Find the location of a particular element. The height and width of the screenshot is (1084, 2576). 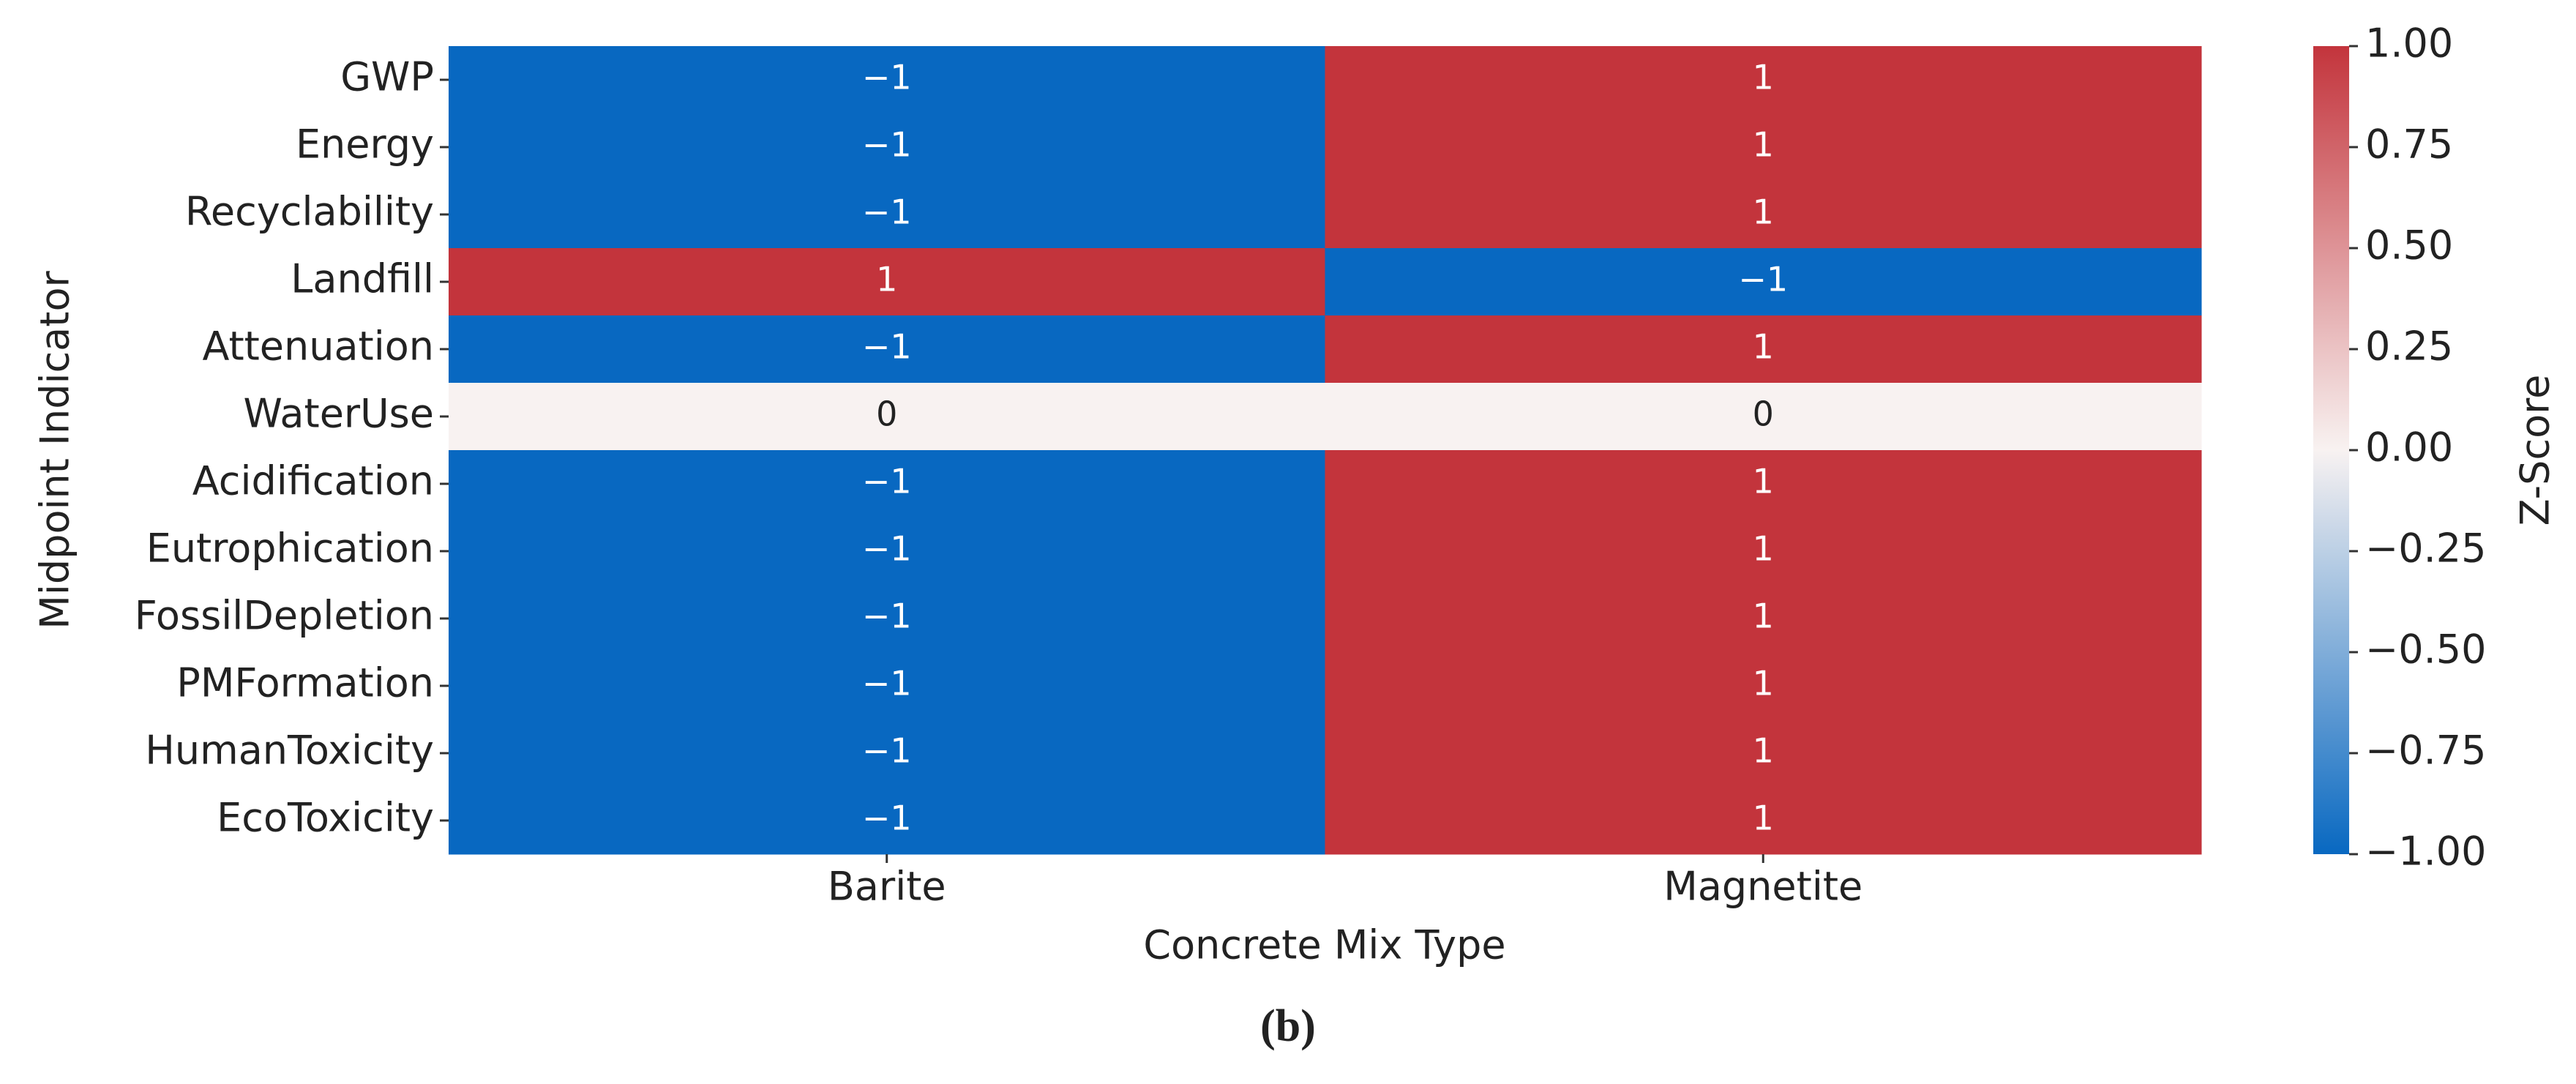

y-tick-label: Attenuation is located at coordinates (318, 347).